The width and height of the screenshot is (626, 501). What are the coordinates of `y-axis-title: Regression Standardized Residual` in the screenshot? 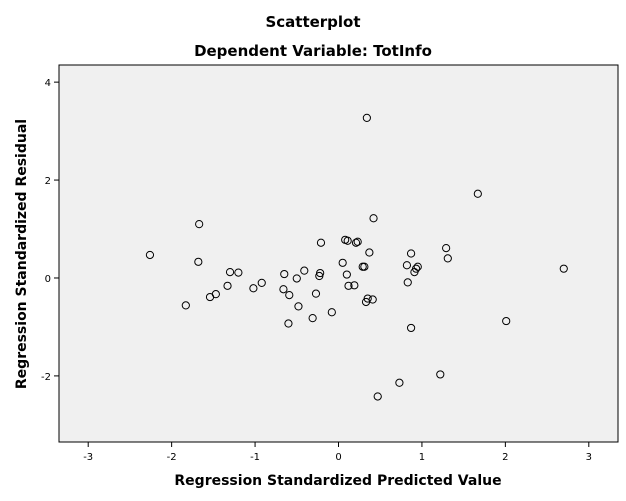 It's located at (22, 254).